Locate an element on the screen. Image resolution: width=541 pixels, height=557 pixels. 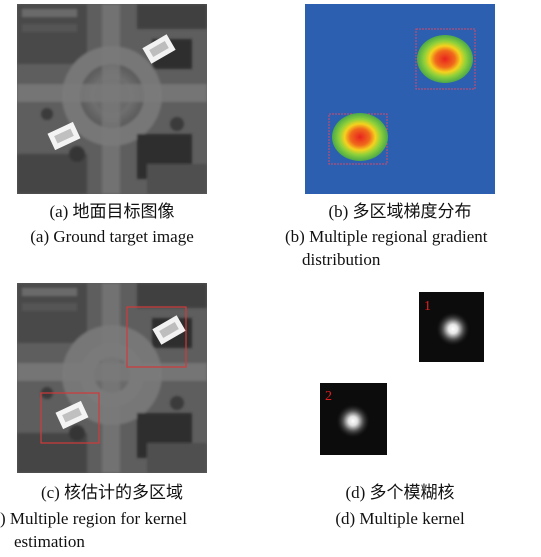
caption-d-chinese: (d) 多个模糊核 is located at coordinates (400, 492).